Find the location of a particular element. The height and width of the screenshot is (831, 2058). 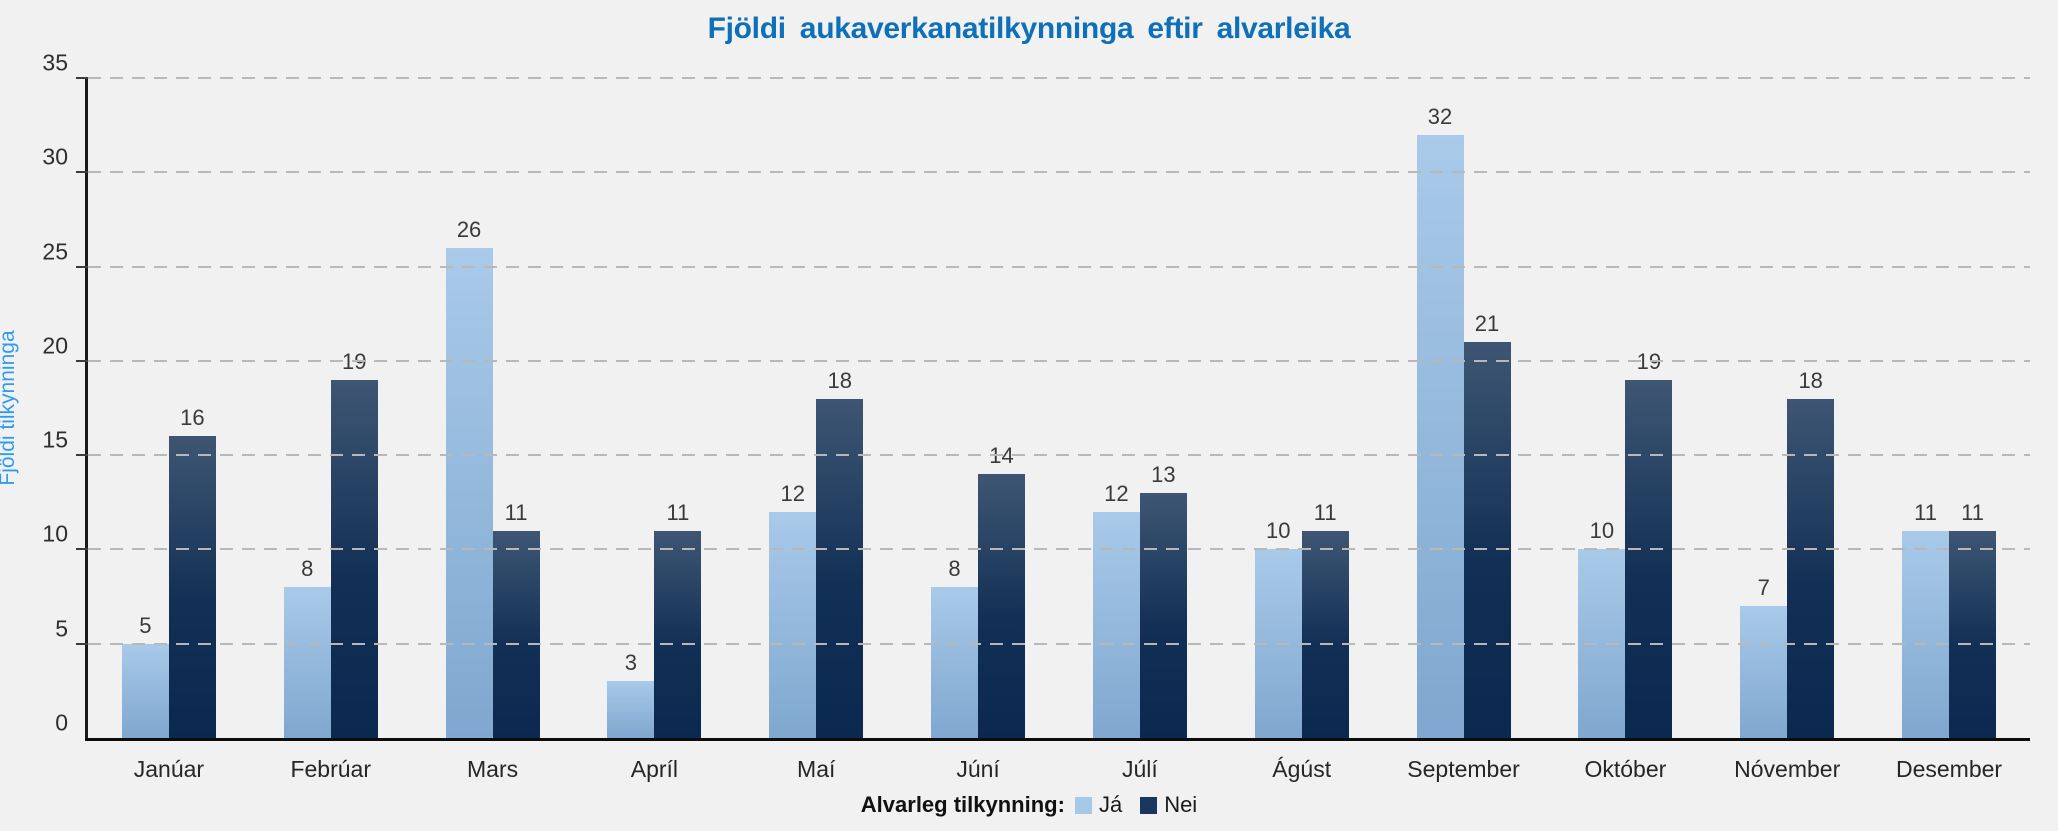

bar-já-apríl is located at coordinates (631, 709).